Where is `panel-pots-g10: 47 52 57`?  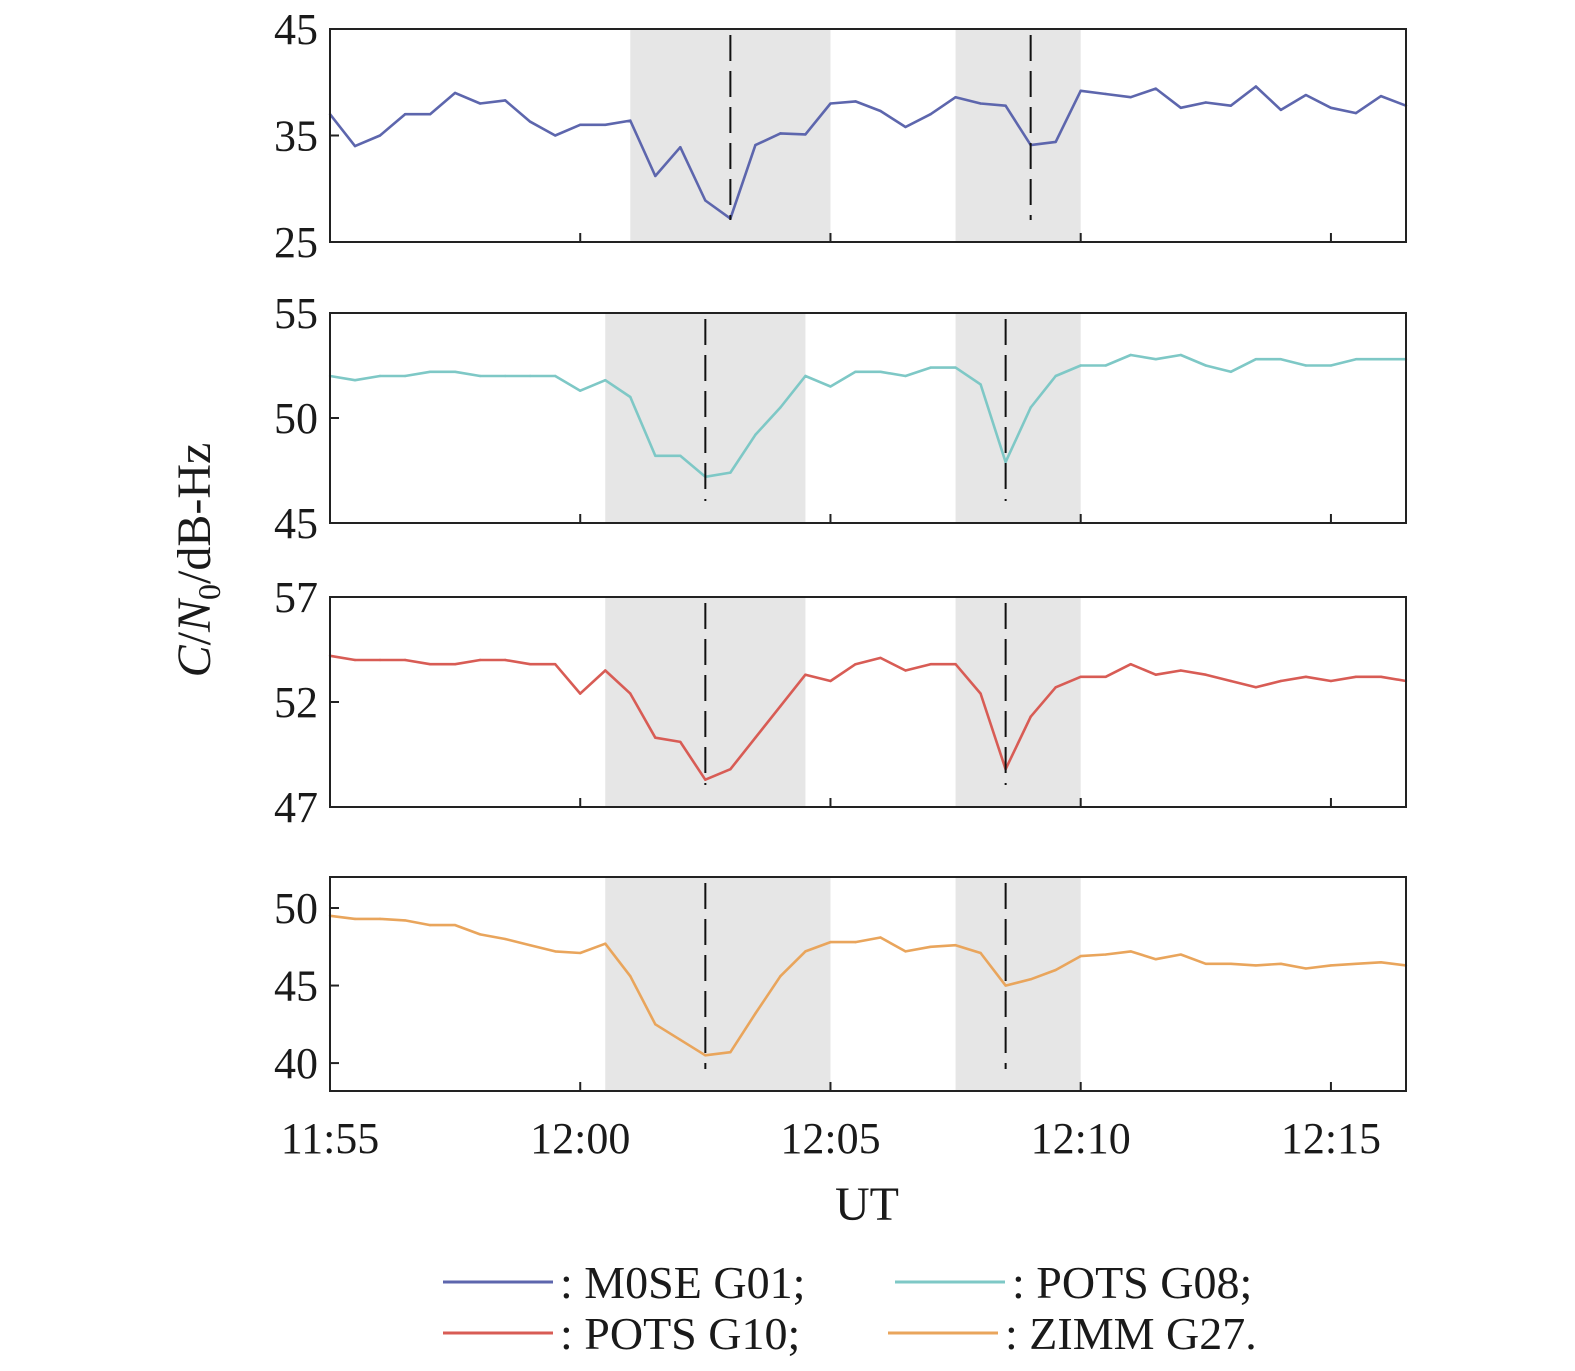 panel-pots-g10: 47 52 57 is located at coordinates (841, 702).